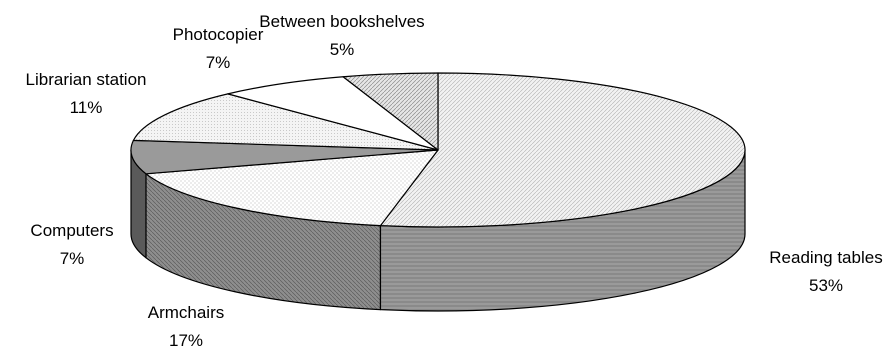 This screenshot has height=347, width=896. I want to click on slice-value-armchairs: 17%, so click(186, 339).